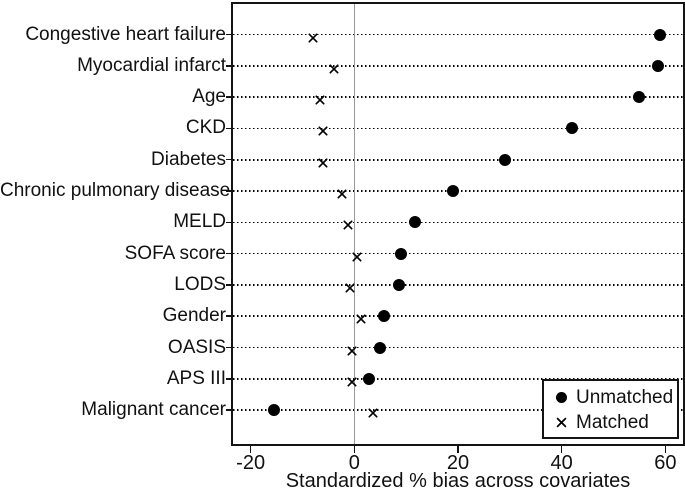 Image resolution: width=685 pixels, height=493 pixels. Describe the element at coordinates (196, 378) in the screenshot. I see `category-label: APS III` at that location.